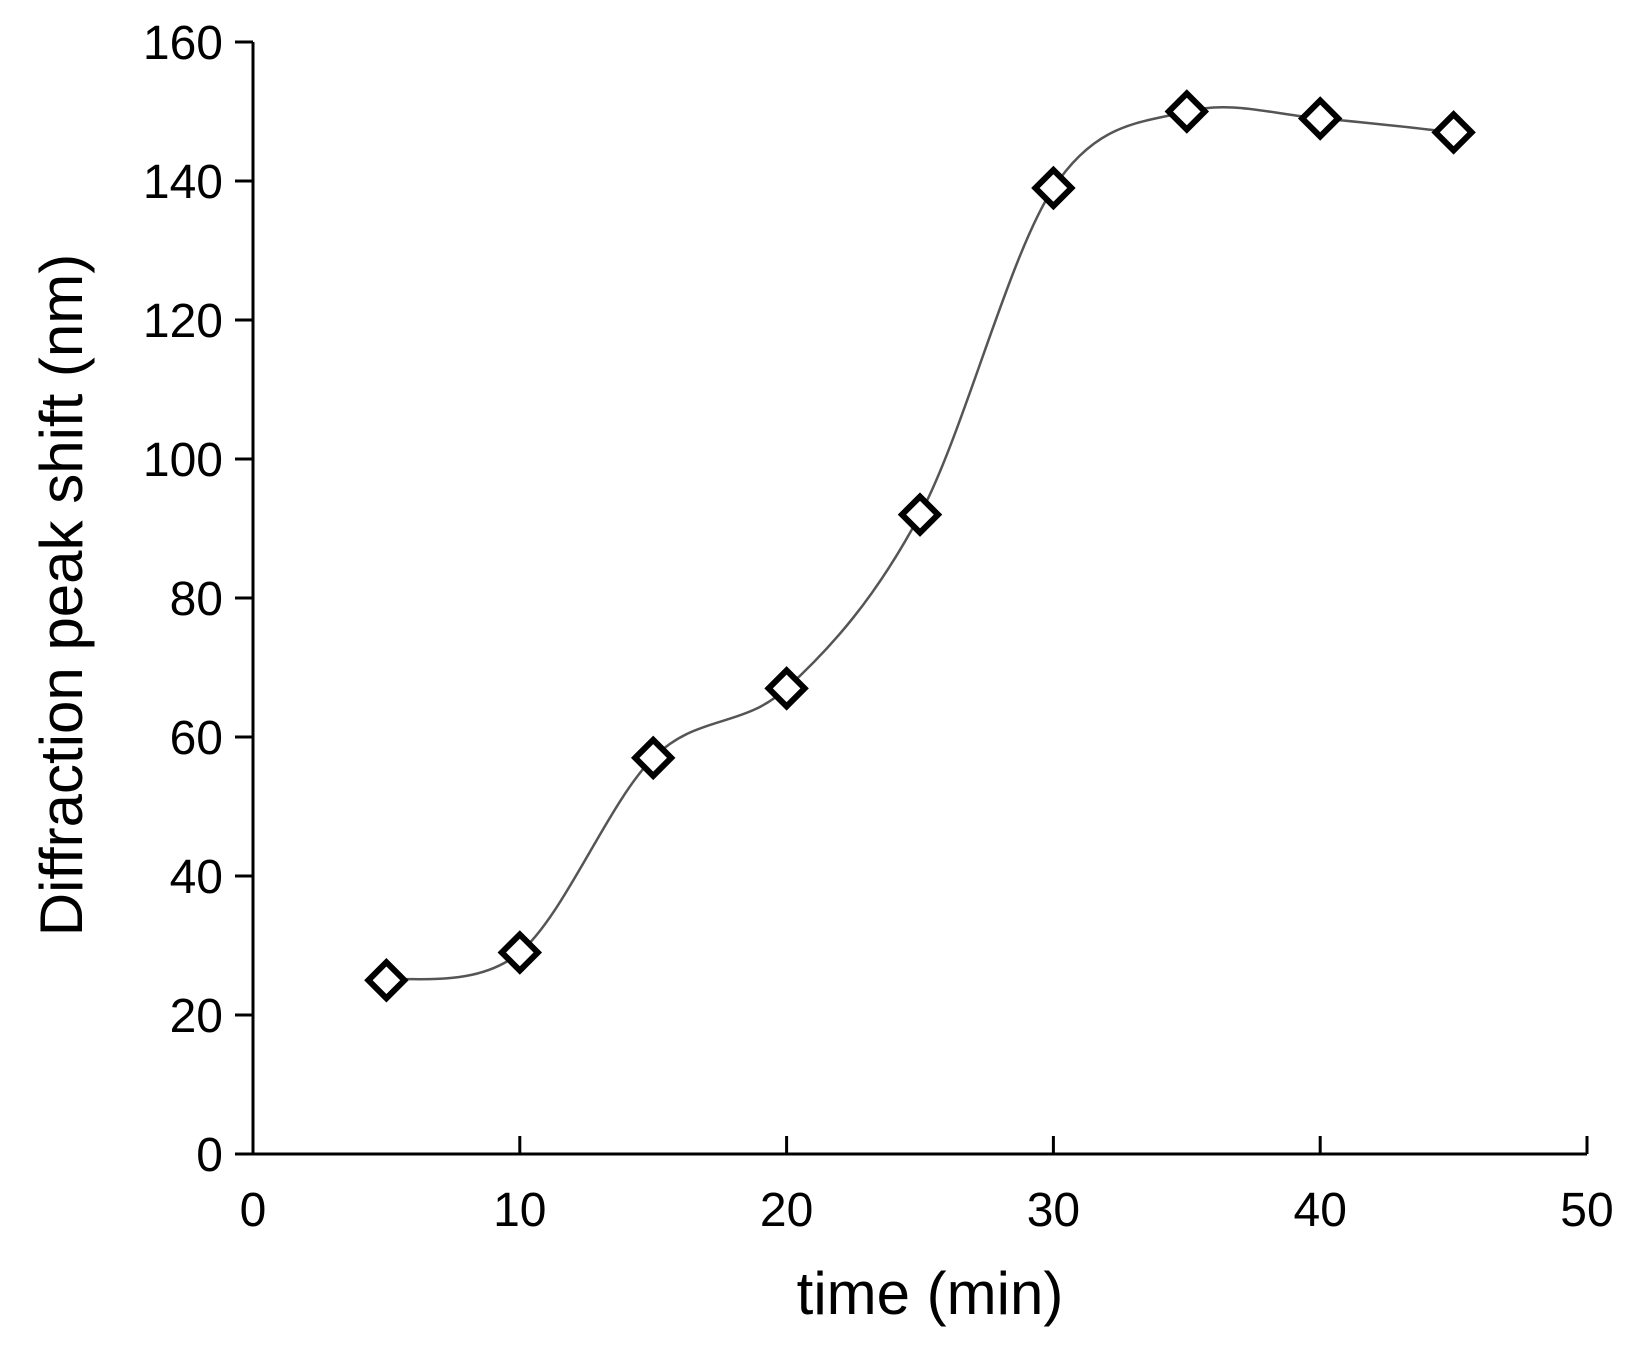 The width and height of the screenshot is (1625, 1347). Describe the element at coordinates (183, 321) in the screenshot. I see `y-tick-label: 120` at that location.